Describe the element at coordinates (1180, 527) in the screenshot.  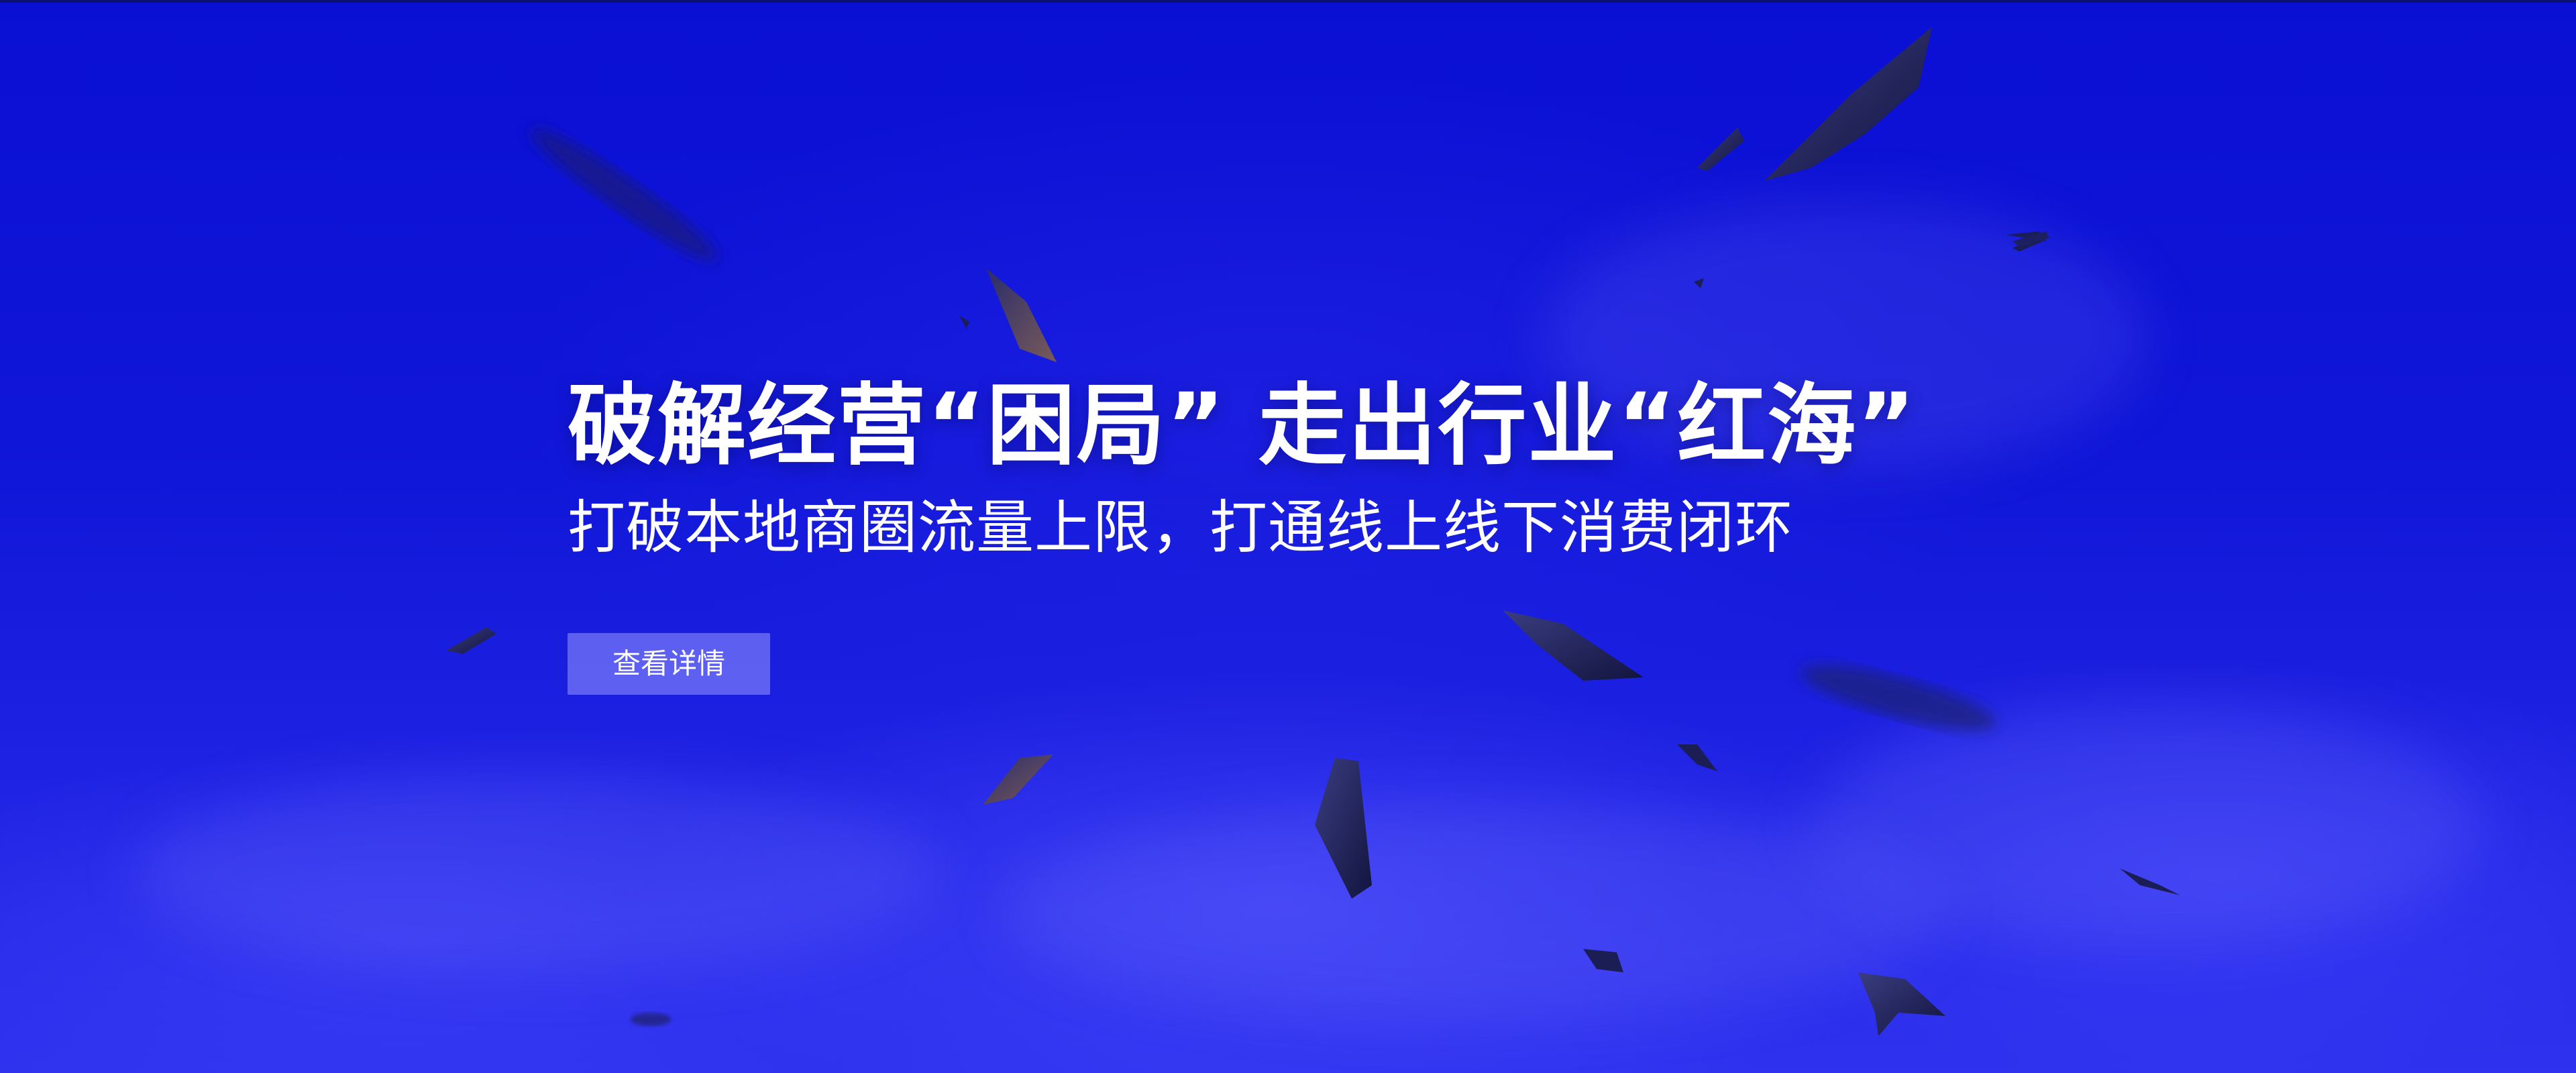
I see `hero-subheadline: 打破本地商圈流量上限，打通线上线下消费闭环` at that location.